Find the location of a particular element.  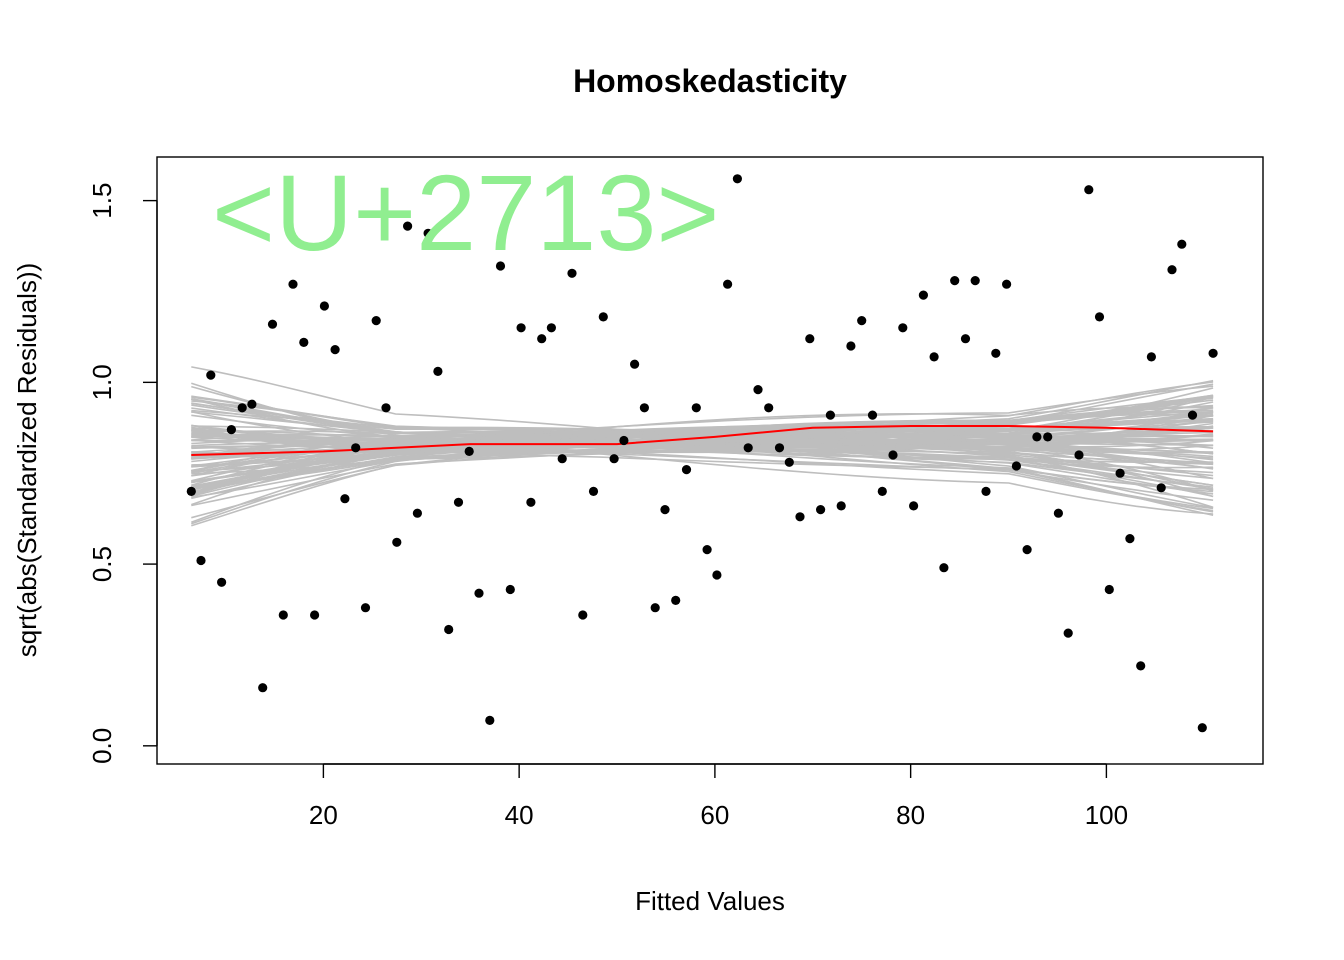

y-tick-label: 1.0 is located at coordinates (102, 382).